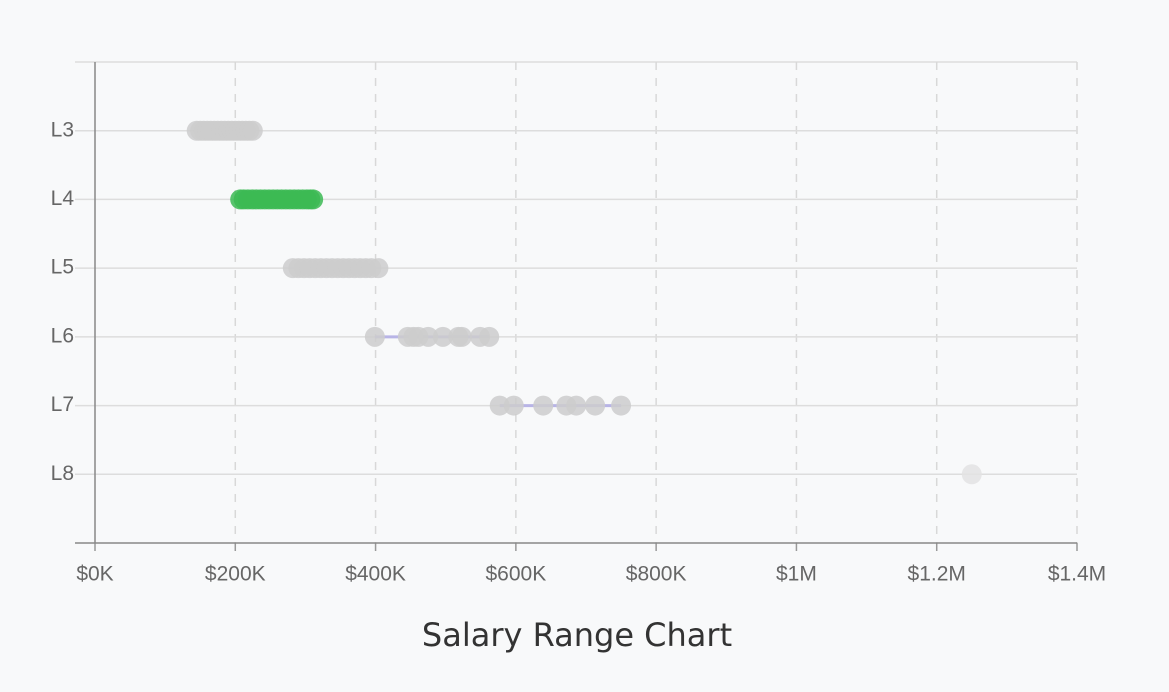 This screenshot has width=1169, height=692. Describe the element at coordinates (63, 198) in the screenshot. I see `y-tick-label: L4` at that location.